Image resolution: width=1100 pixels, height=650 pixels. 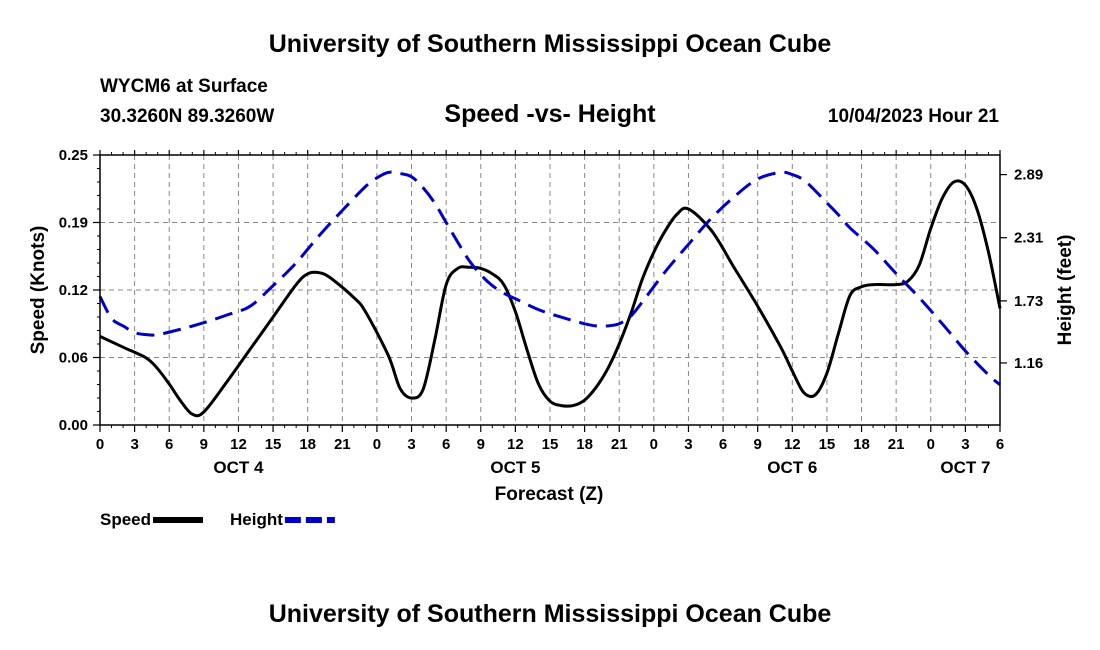 What do you see at coordinates (217, 519) in the screenshot?
I see `legend: Speed Height` at bounding box center [217, 519].